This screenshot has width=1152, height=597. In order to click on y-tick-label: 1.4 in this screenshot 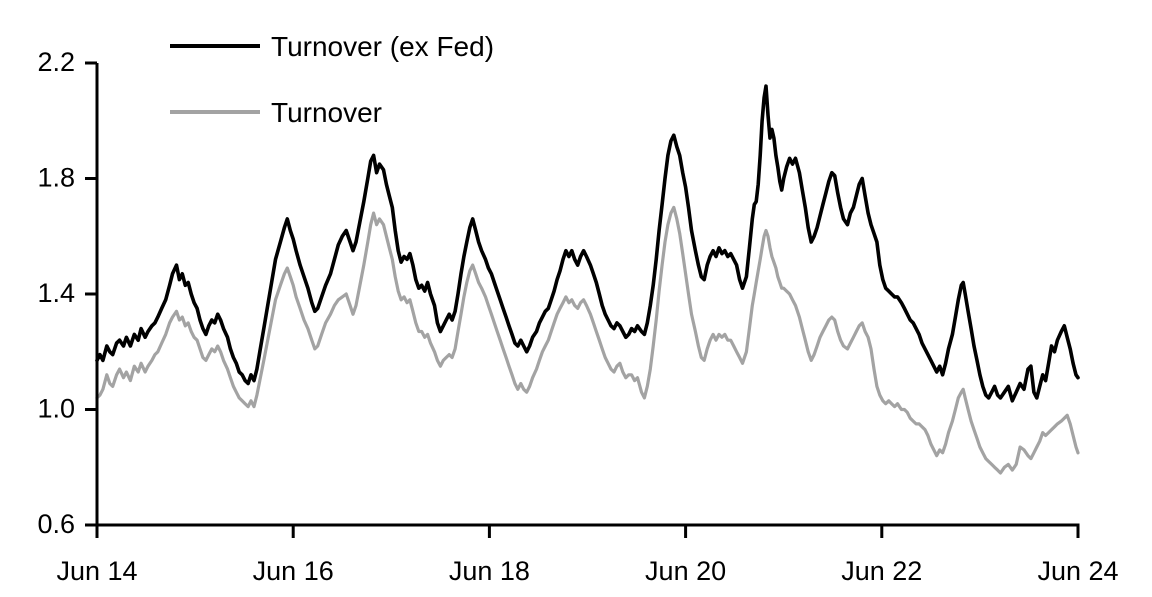, I will do `click(56, 293)`.